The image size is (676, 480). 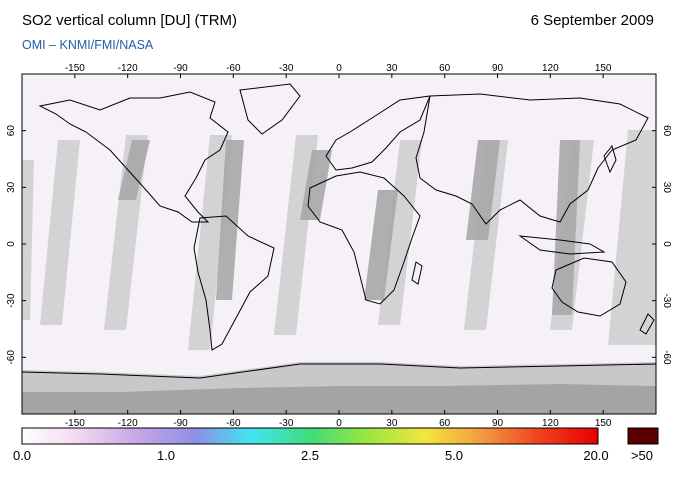 I want to click on colorbar-label: 2.5, so click(x=310, y=455).